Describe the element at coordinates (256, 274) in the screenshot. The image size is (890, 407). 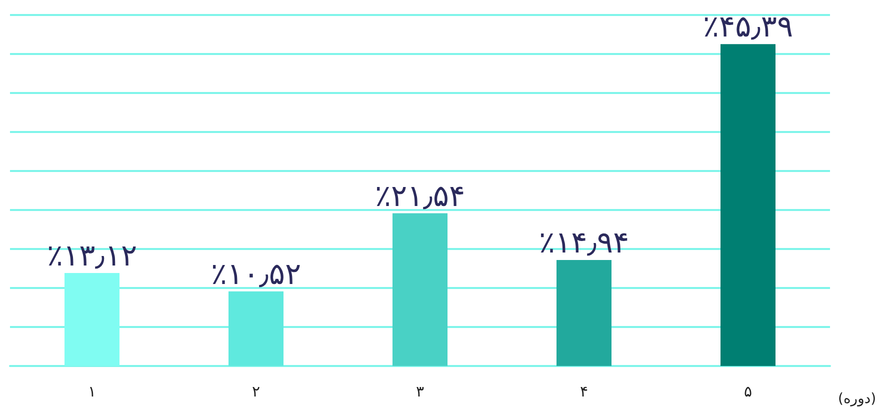
I see `data-label: ٪۱۰٫۵۲` at that location.